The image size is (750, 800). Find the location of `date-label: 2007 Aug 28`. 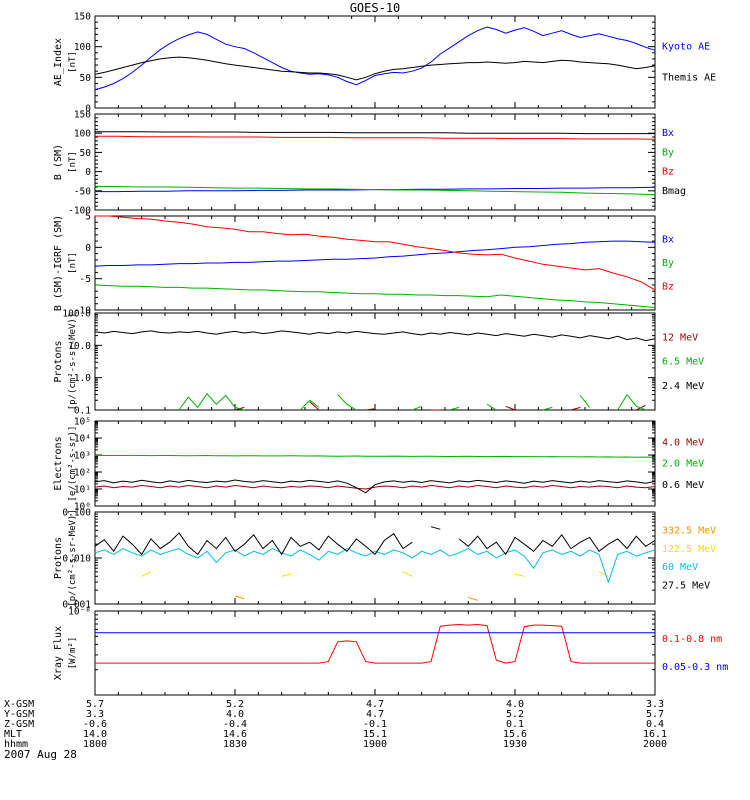

date-label: 2007 Aug 28 is located at coordinates (40, 754).